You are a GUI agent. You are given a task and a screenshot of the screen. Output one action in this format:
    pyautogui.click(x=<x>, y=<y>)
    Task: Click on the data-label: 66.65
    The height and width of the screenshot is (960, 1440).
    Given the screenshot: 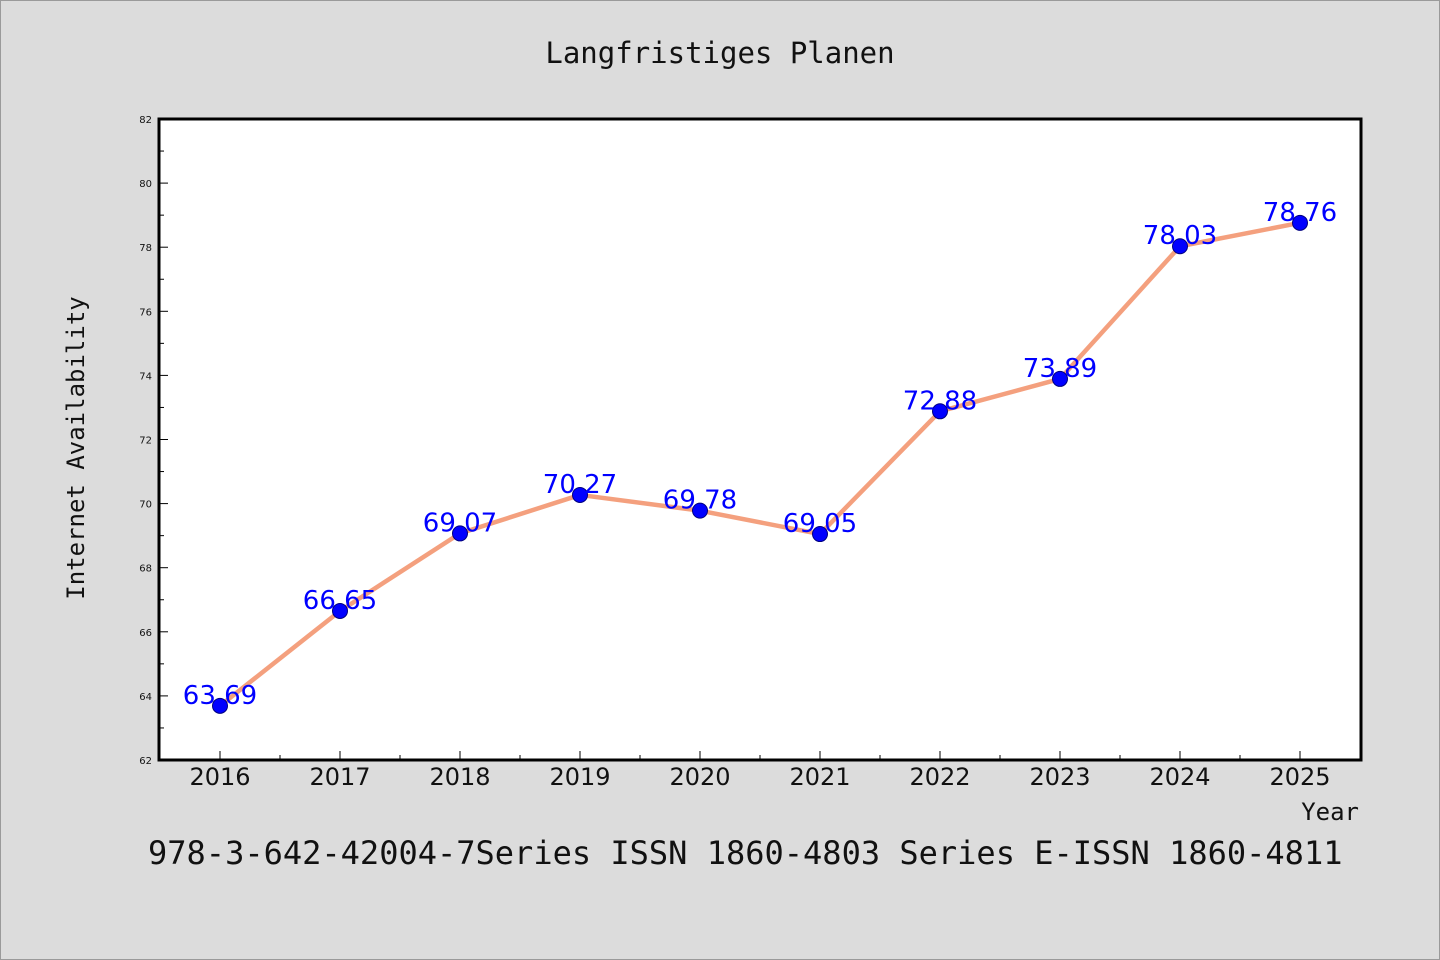 What is the action you would take?
    pyautogui.click(x=340, y=601)
    